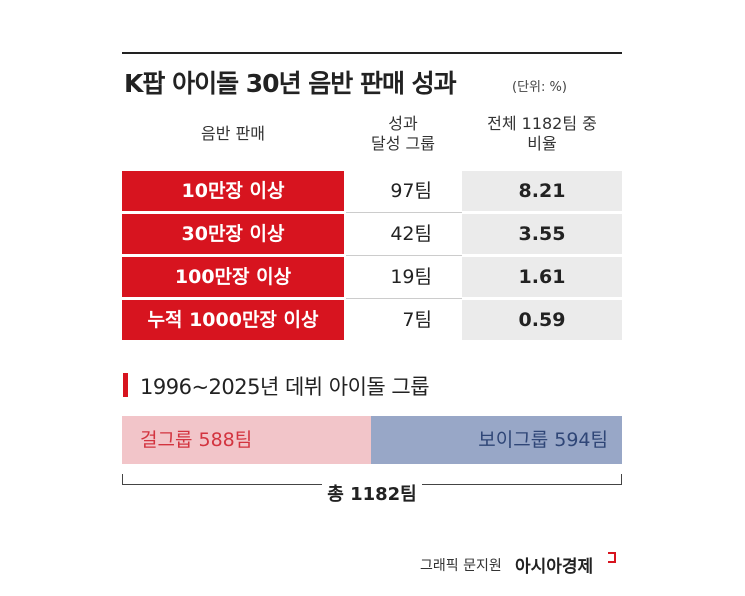 The width and height of the screenshot is (745, 596). I want to click on bar-segment: 걸그룹 588팀, so click(246, 440).